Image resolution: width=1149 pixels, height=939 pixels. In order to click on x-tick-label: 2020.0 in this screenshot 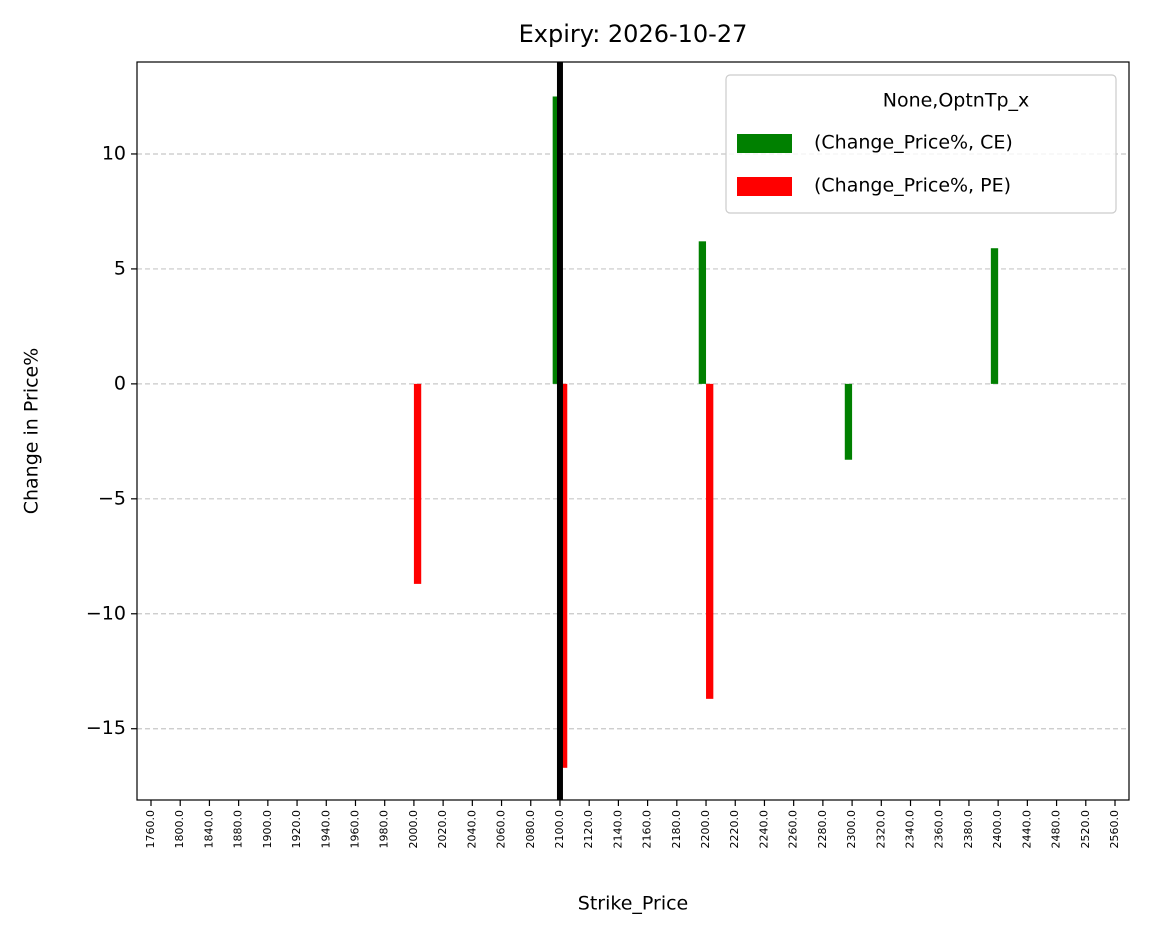, I will do `click(442, 829)`.